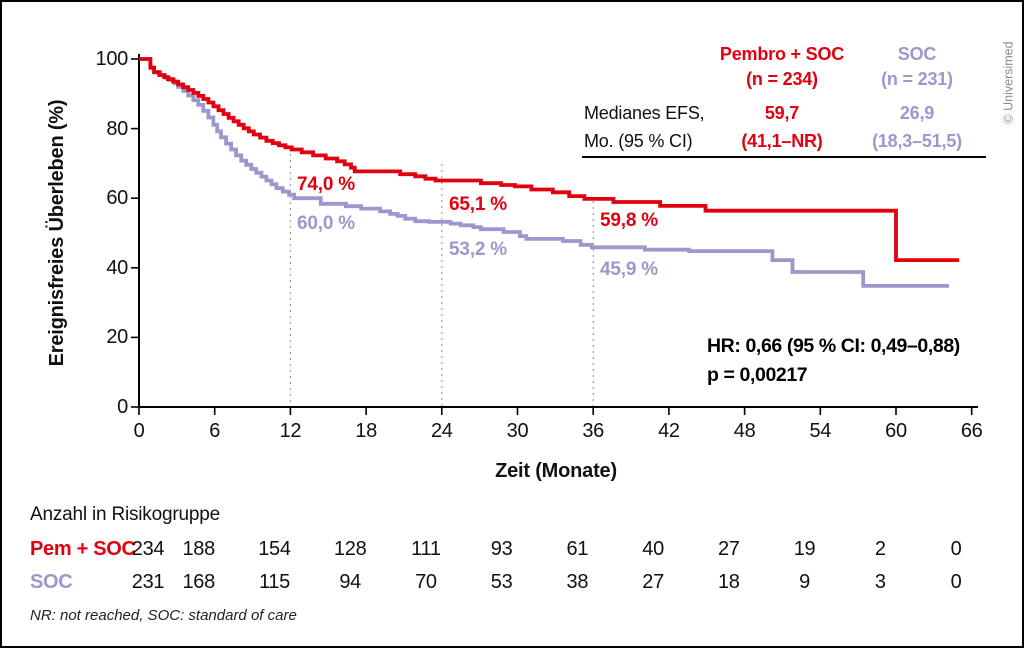 Image resolution: width=1024 pixels, height=648 pixels. What do you see at coordinates (880, 582) in the screenshot?
I see `risk-count: 3` at bounding box center [880, 582].